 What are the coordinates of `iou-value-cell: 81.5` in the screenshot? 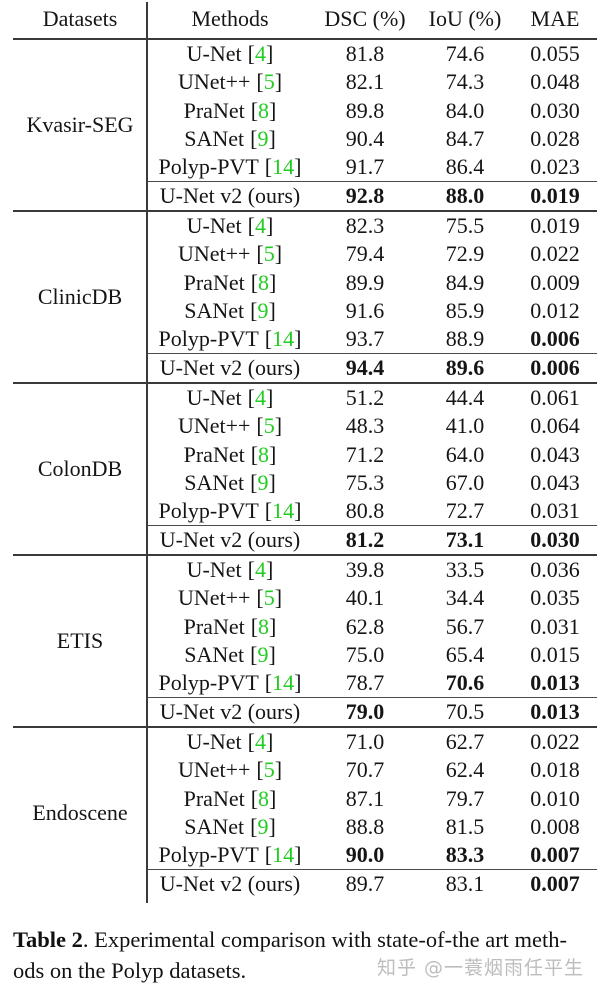 It's located at (465, 827).